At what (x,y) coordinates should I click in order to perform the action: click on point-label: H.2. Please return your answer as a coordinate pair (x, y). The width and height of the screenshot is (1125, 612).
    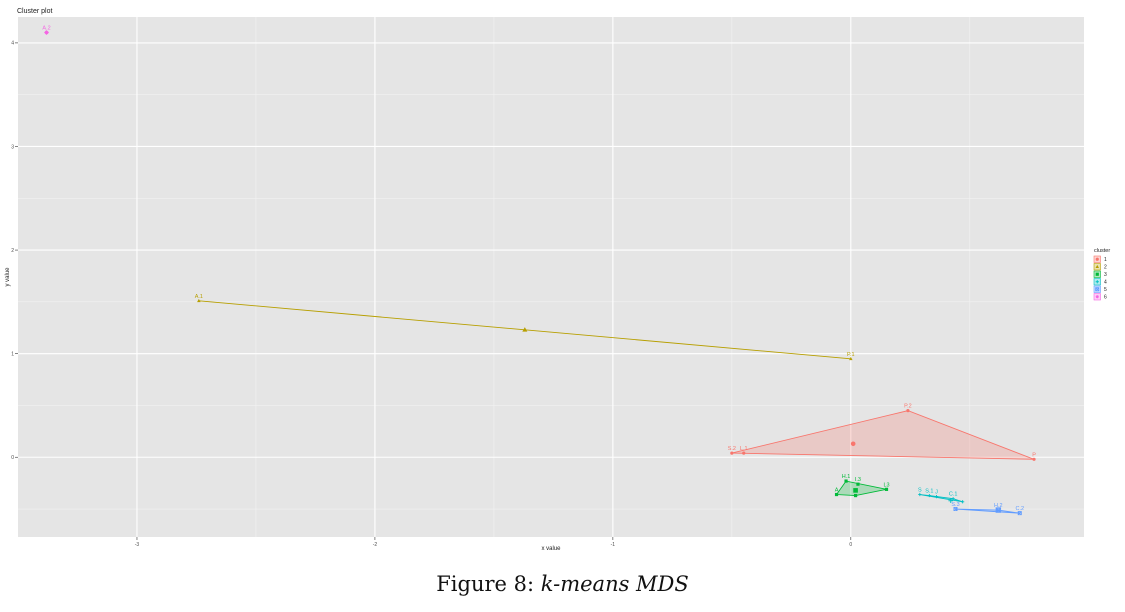
    Looking at the image, I should click on (998, 506).